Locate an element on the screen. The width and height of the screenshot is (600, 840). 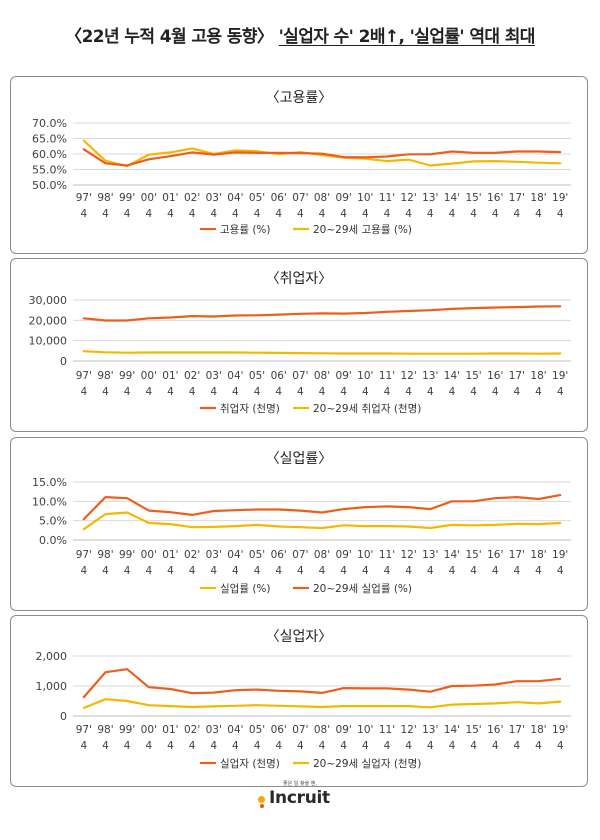
y-tick-label: 0.0% is located at coordinates (53, 540).